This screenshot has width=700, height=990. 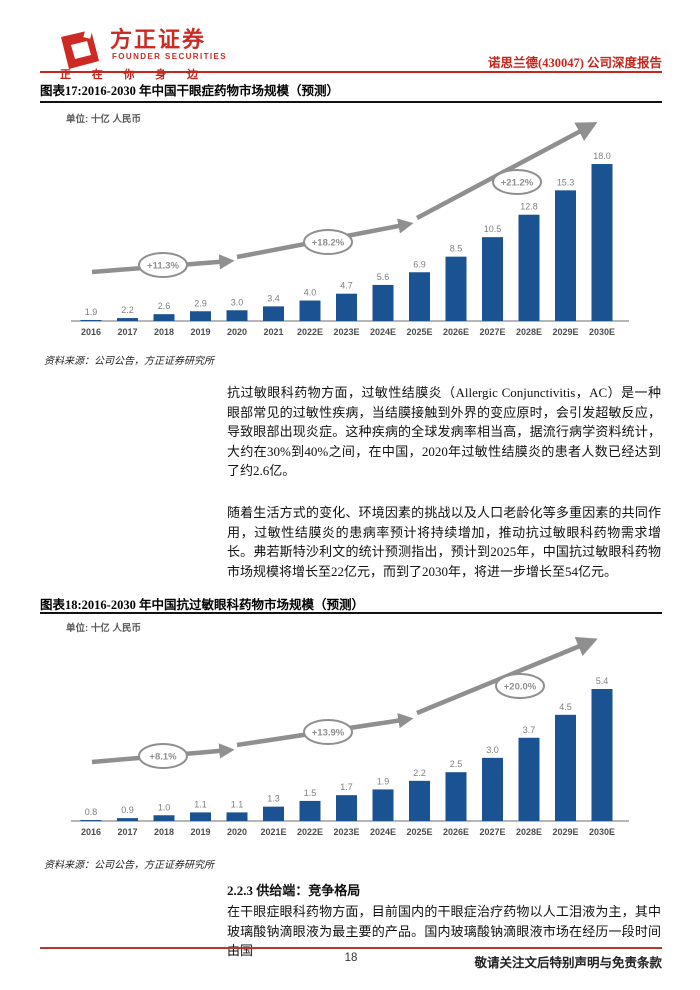 I want to click on bar-2030E, so click(x=602, y=754).